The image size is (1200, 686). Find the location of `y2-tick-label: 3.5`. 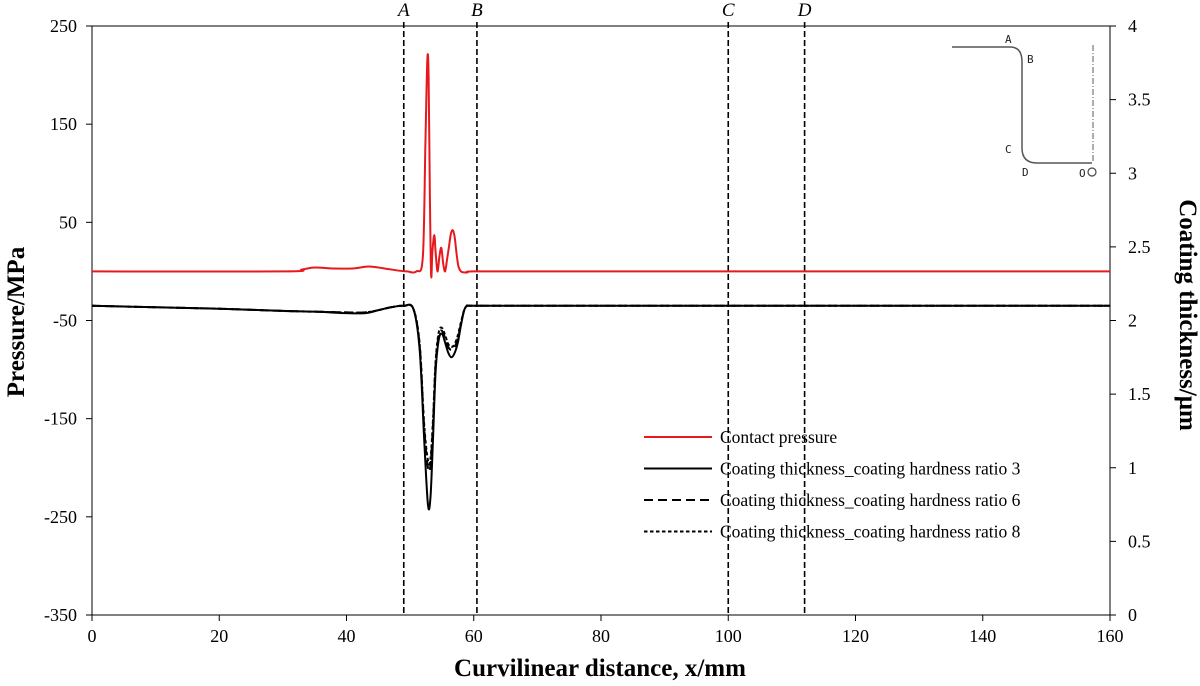

y2-tick-label: 3.5 is located at coordinates (1139, 100).